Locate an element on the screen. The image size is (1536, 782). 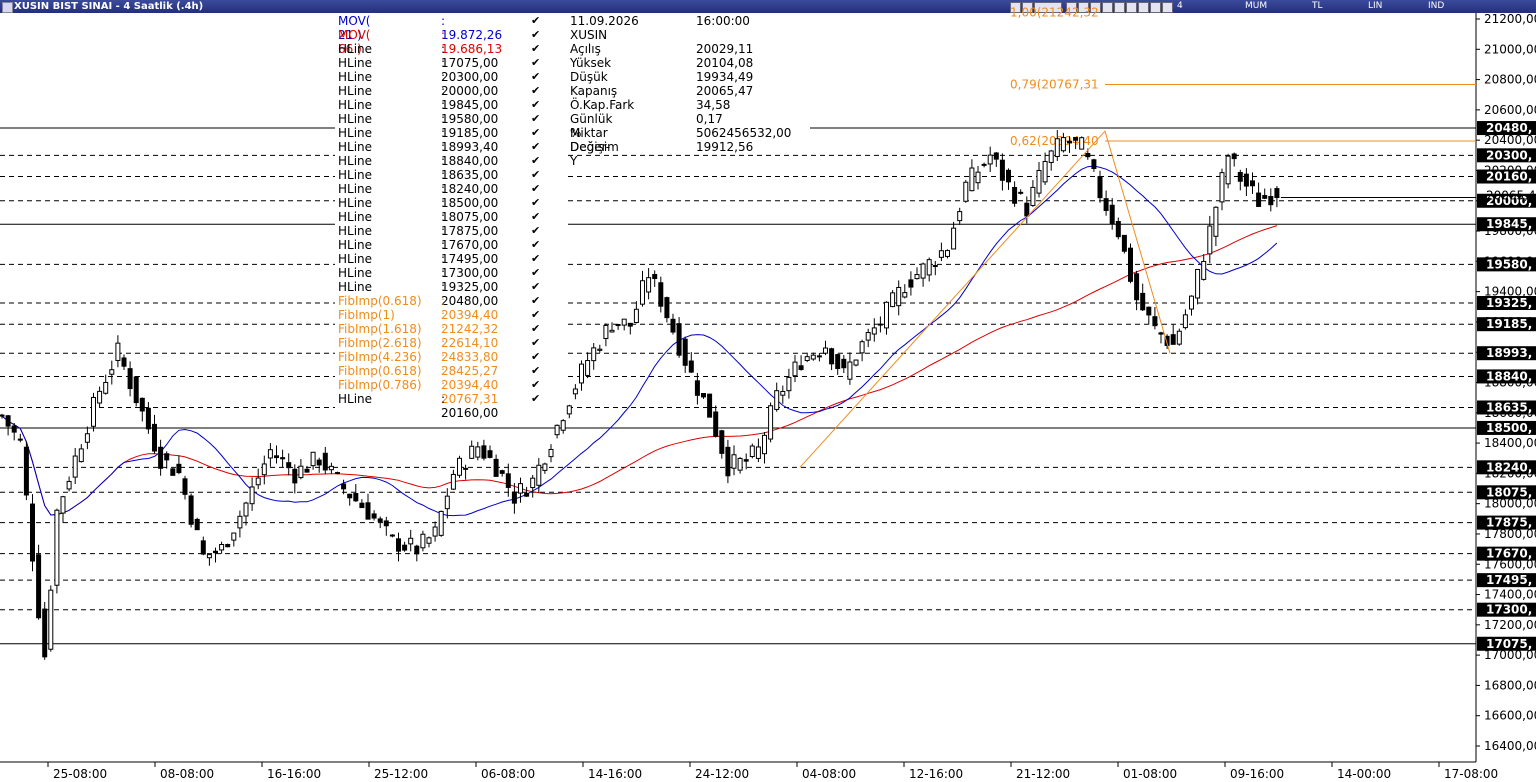
hline-price-label: 17495, is located at coordinates (1509, 580).